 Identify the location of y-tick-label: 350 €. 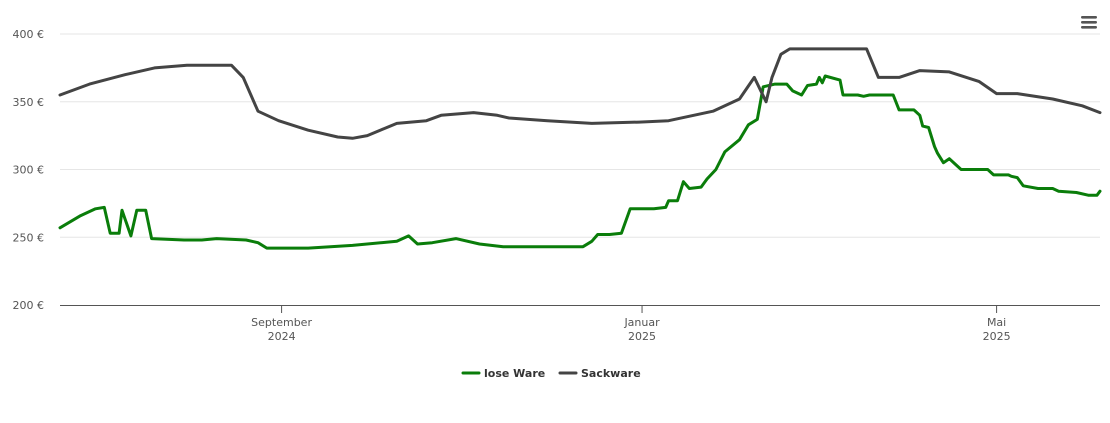
(29, 102).